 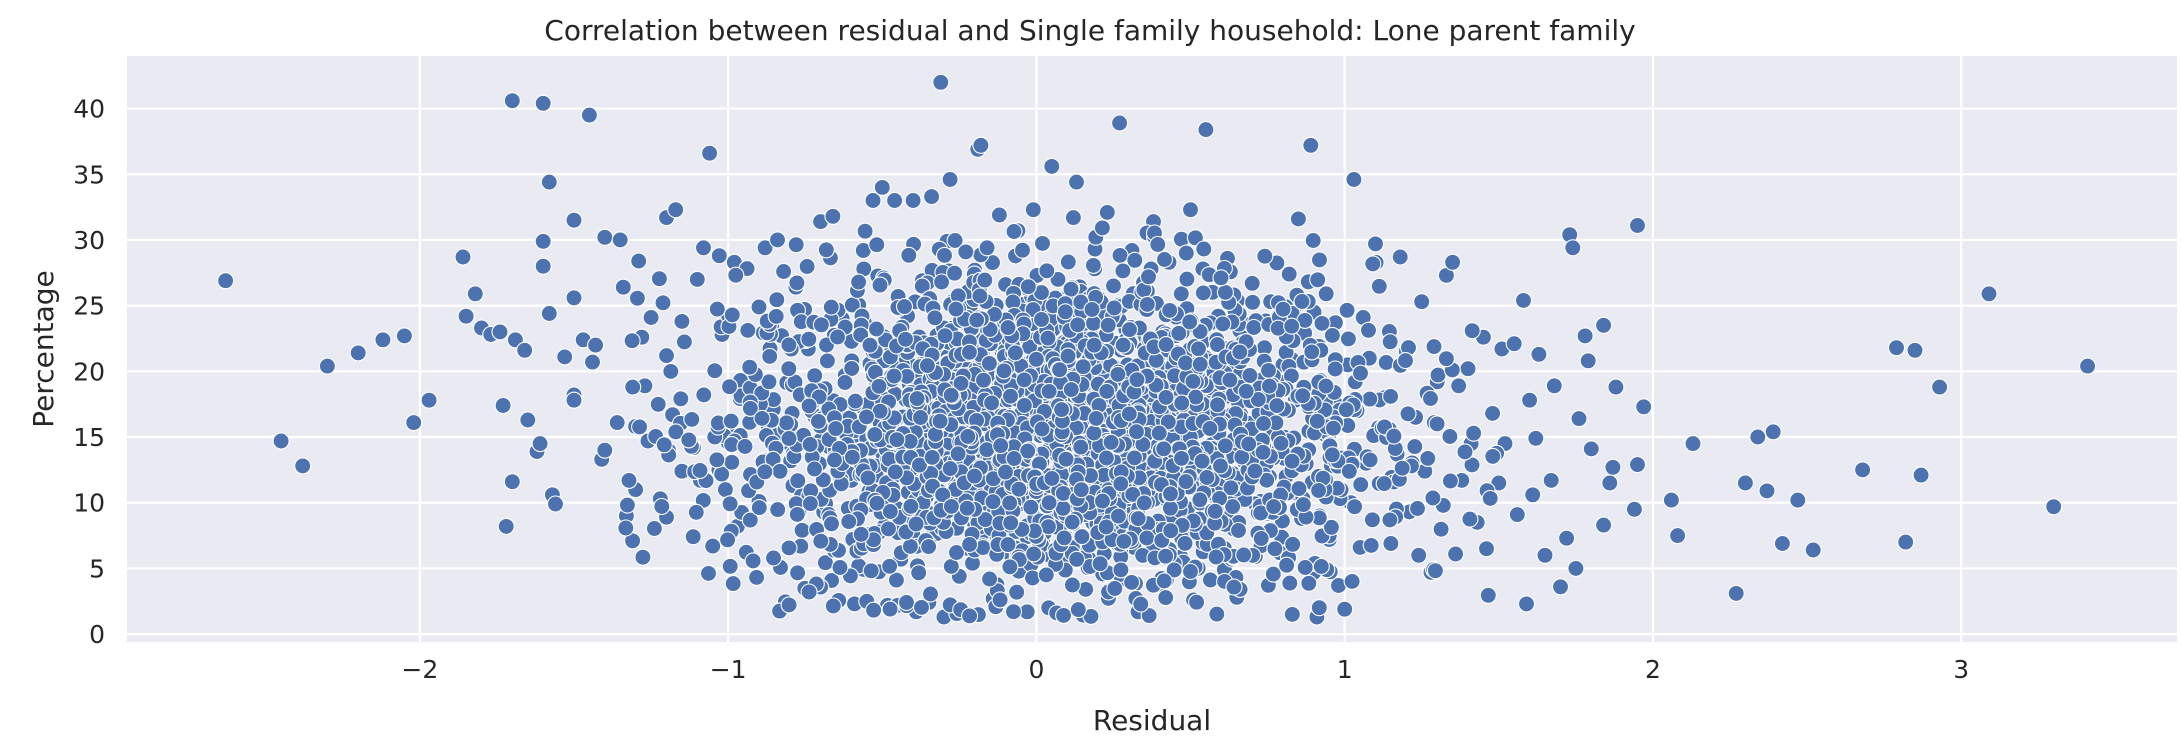 I want to click on x-axis-label: Residual, so click(x=1152, y=720).